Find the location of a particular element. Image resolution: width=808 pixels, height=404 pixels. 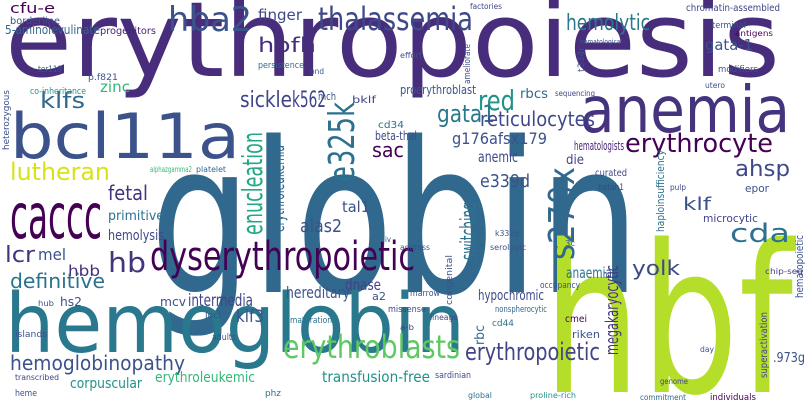

word: islands is located at coordinates (31, 335).